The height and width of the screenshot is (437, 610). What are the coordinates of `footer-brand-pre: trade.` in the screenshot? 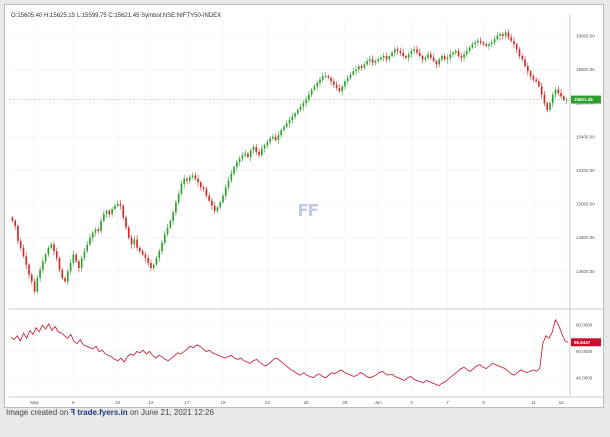 It's located at (88, 412).